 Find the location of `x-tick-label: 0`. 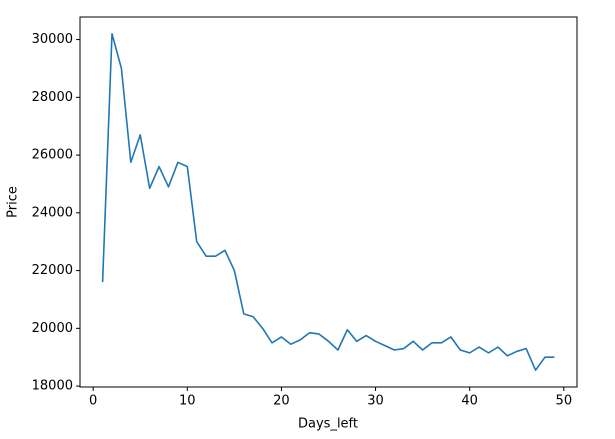

x-tick-label: 0 is located at coordinates (93, 401).